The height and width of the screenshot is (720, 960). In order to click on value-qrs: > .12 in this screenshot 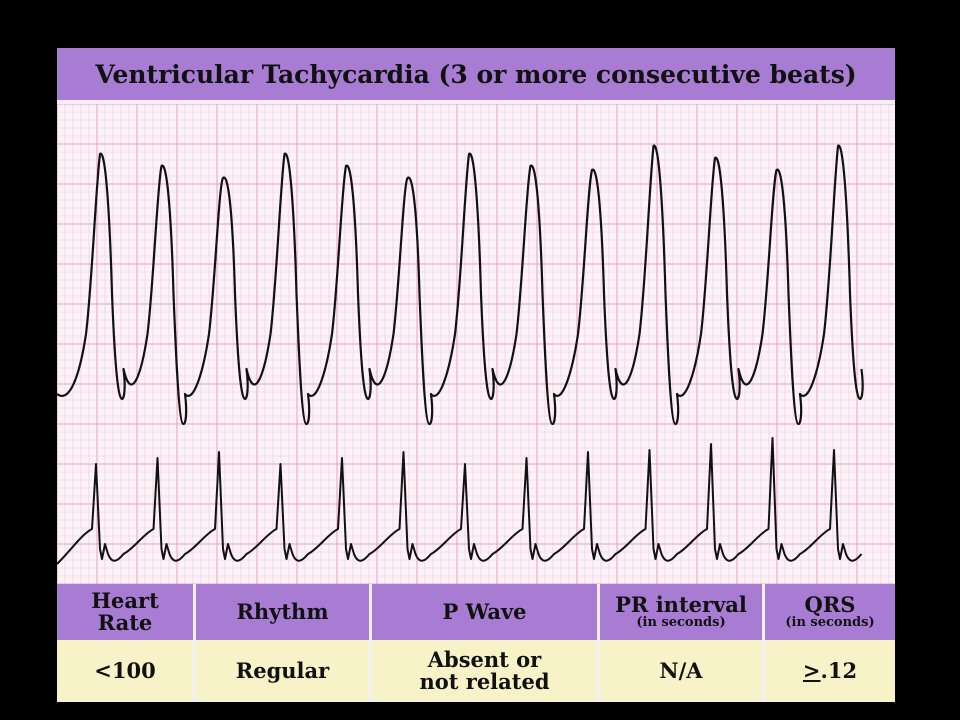, I will do `click(830, 671)`.